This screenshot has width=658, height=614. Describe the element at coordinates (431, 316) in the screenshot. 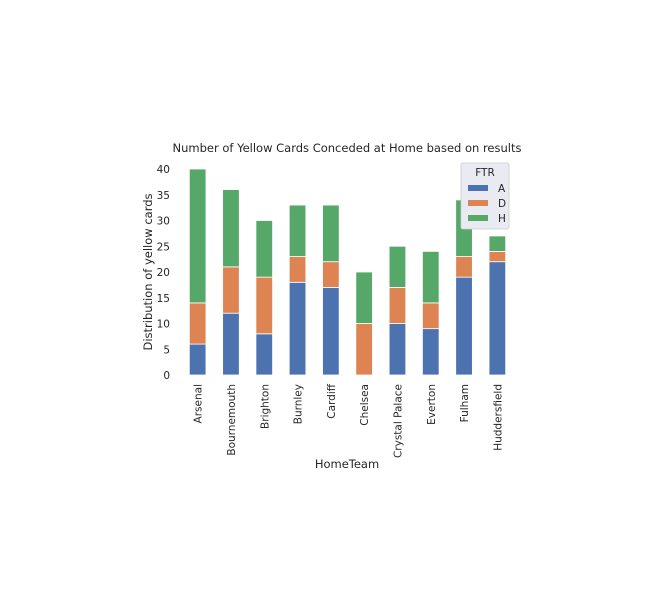

I see `bar-d-everton` at that location.